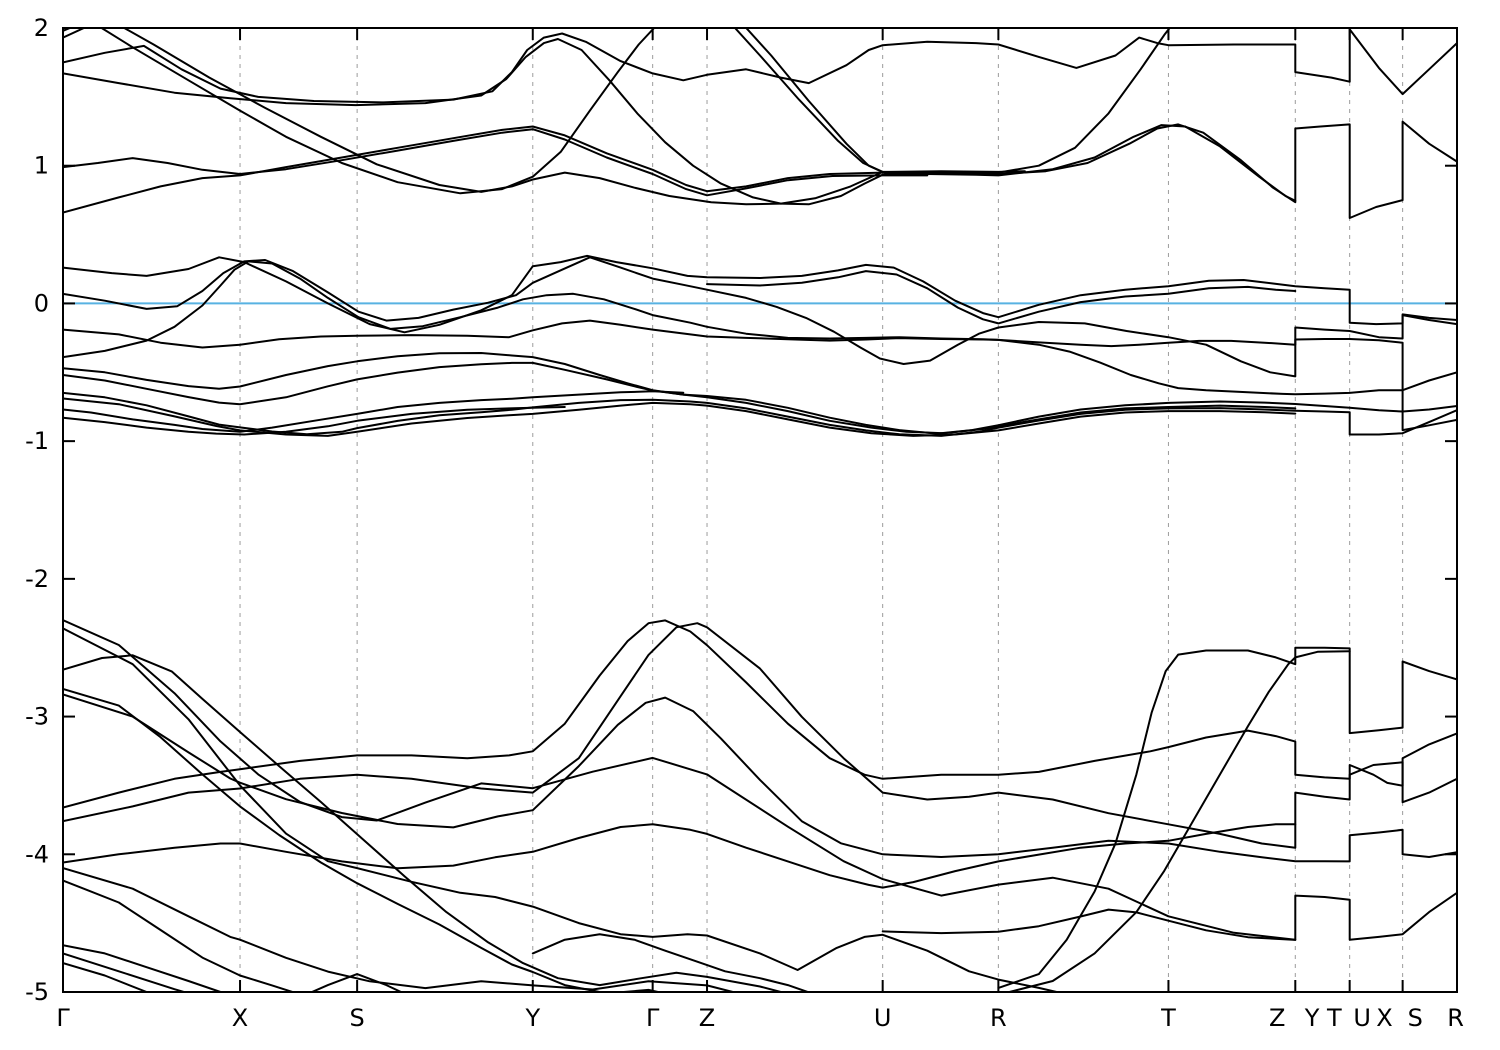  Describe the element at coordinates (41, 28) in the screenshot. I see `y-tick-label: 2` at that location.